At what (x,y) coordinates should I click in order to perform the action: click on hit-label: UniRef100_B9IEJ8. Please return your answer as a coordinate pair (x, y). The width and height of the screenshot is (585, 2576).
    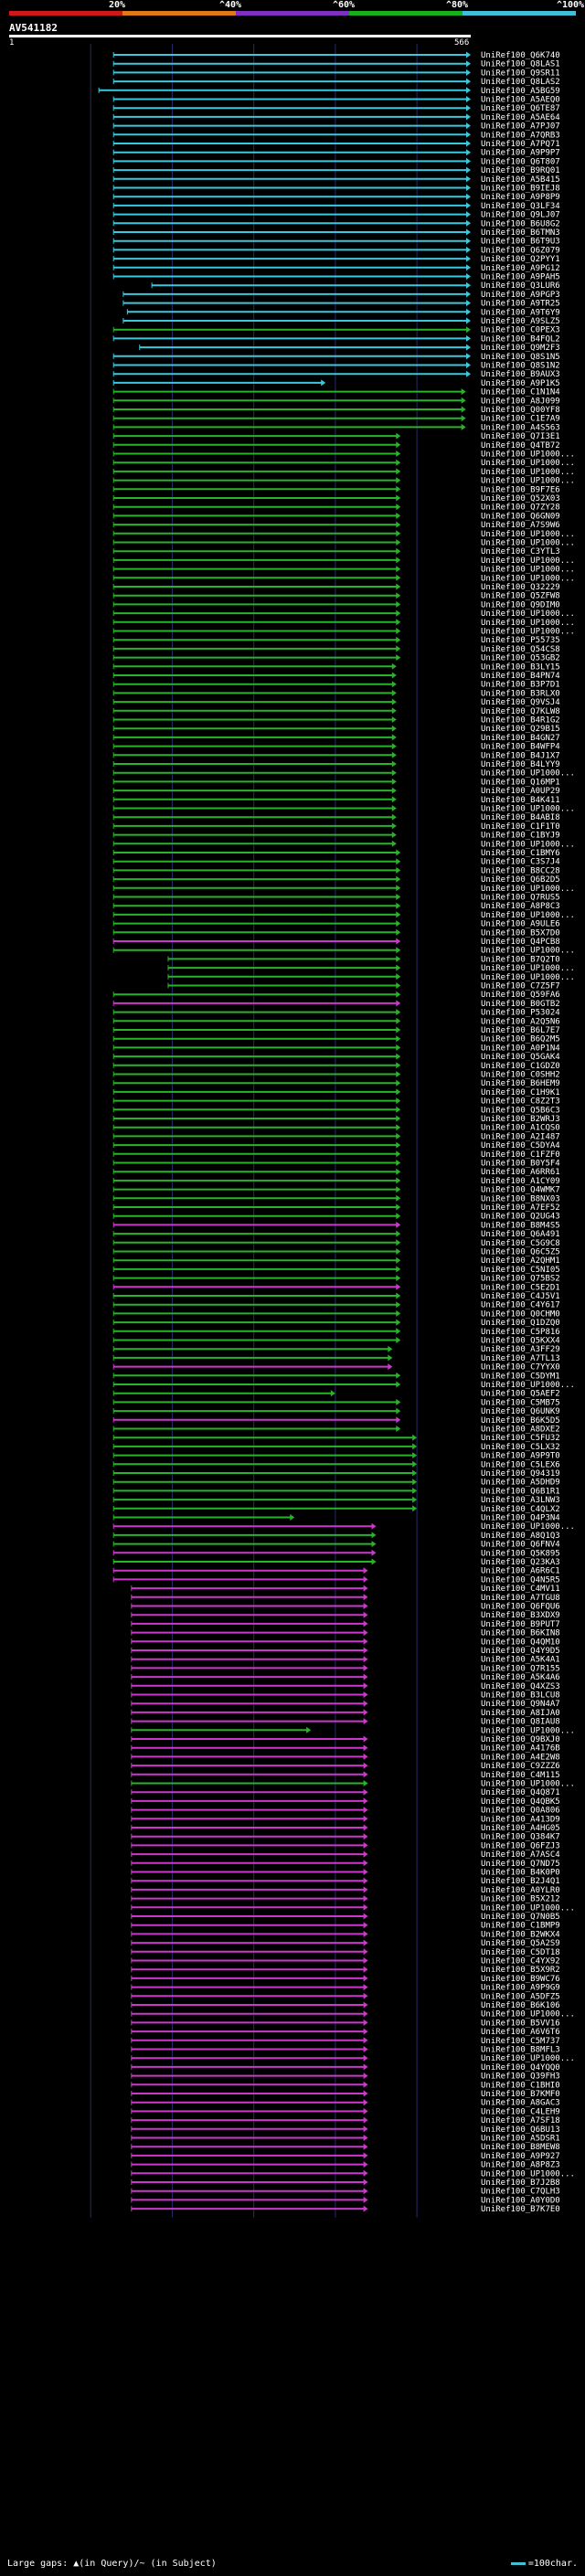
    Looking at the image, I should click on (520, 189).